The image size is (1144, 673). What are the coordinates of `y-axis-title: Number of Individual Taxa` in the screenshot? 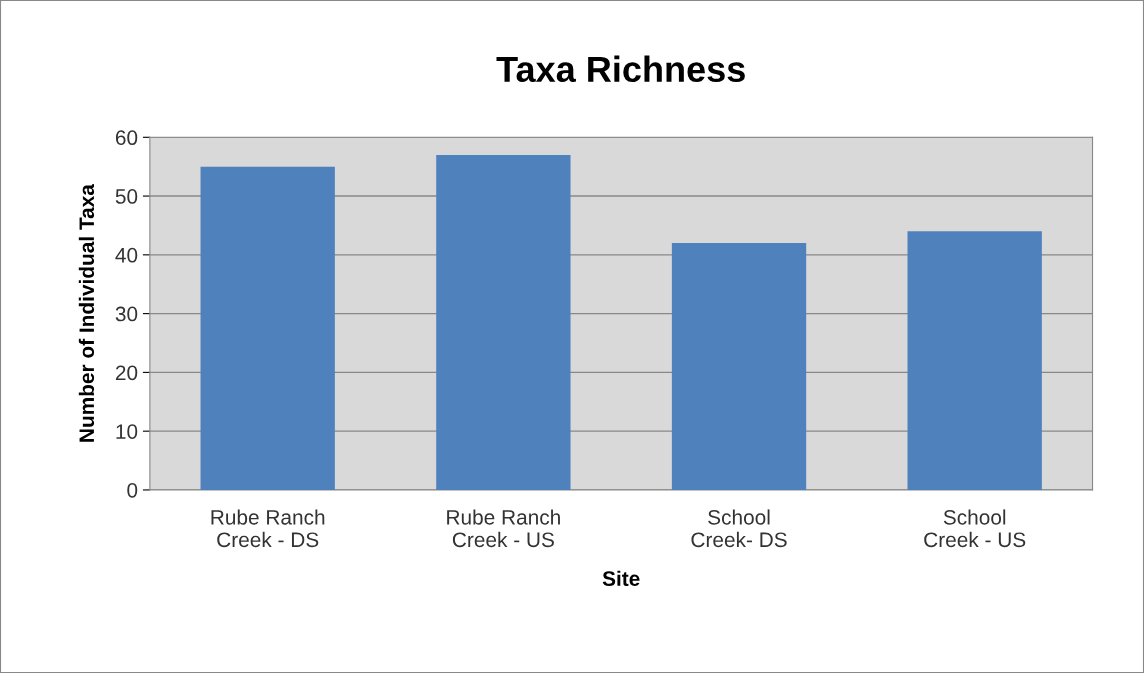 It's located at (86, 313).